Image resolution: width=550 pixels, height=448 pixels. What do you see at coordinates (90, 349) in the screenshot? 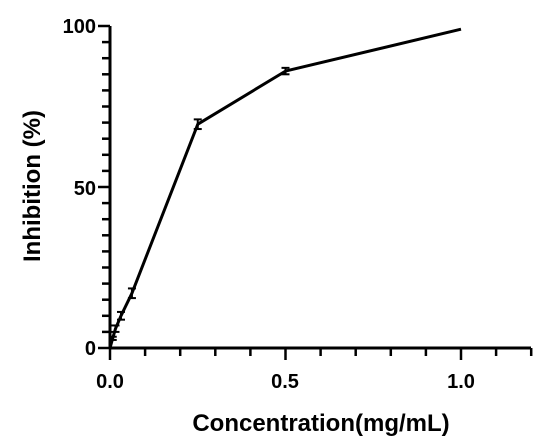
I see `y-tick-label-0: 0` at bounding box center [90, 349].